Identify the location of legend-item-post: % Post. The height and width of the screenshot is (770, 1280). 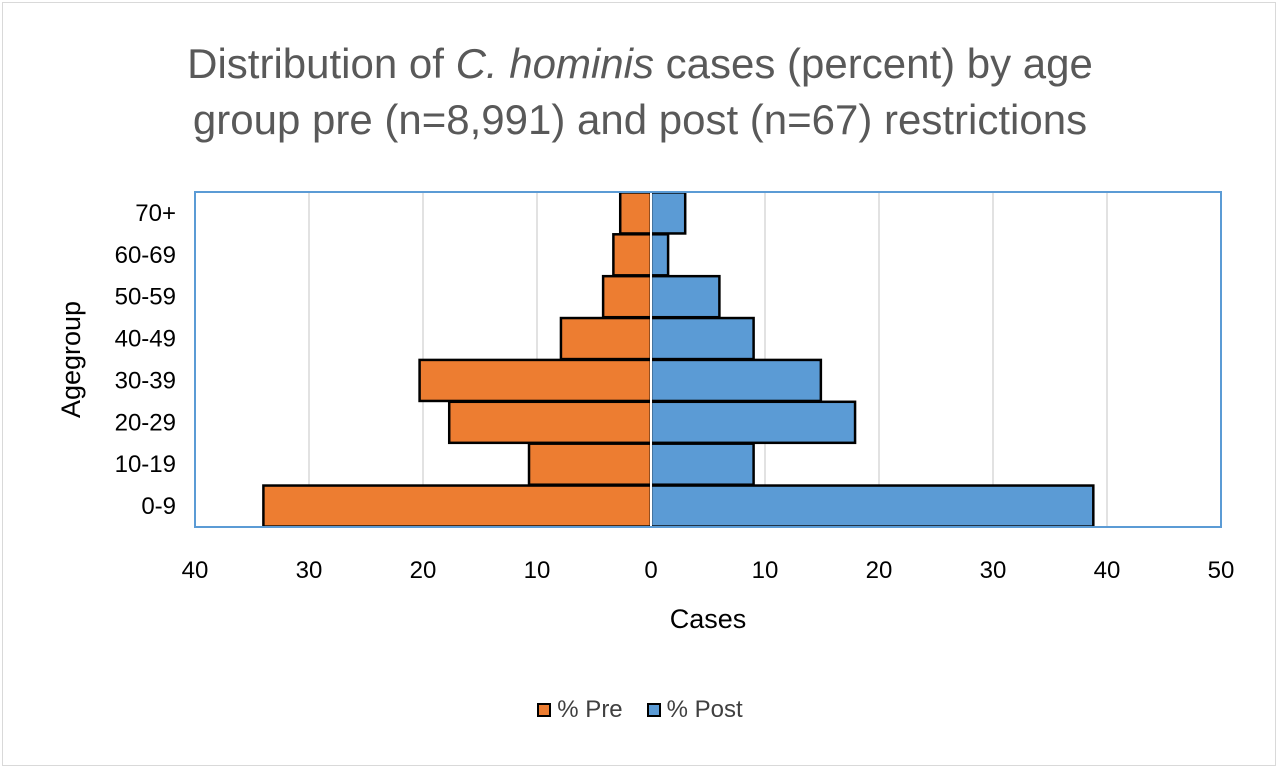
(694, 710).